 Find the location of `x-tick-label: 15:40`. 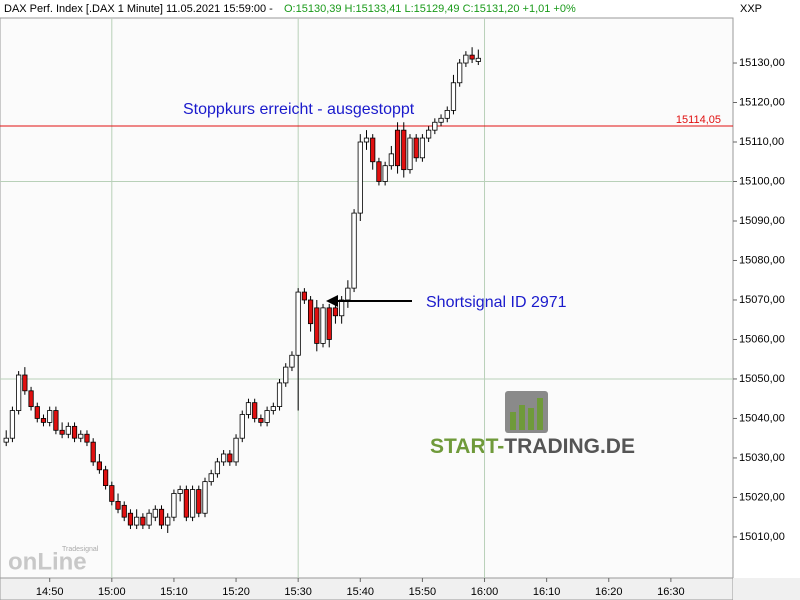

x-tick-label: 15:40 is located at coordinates (361, 592).